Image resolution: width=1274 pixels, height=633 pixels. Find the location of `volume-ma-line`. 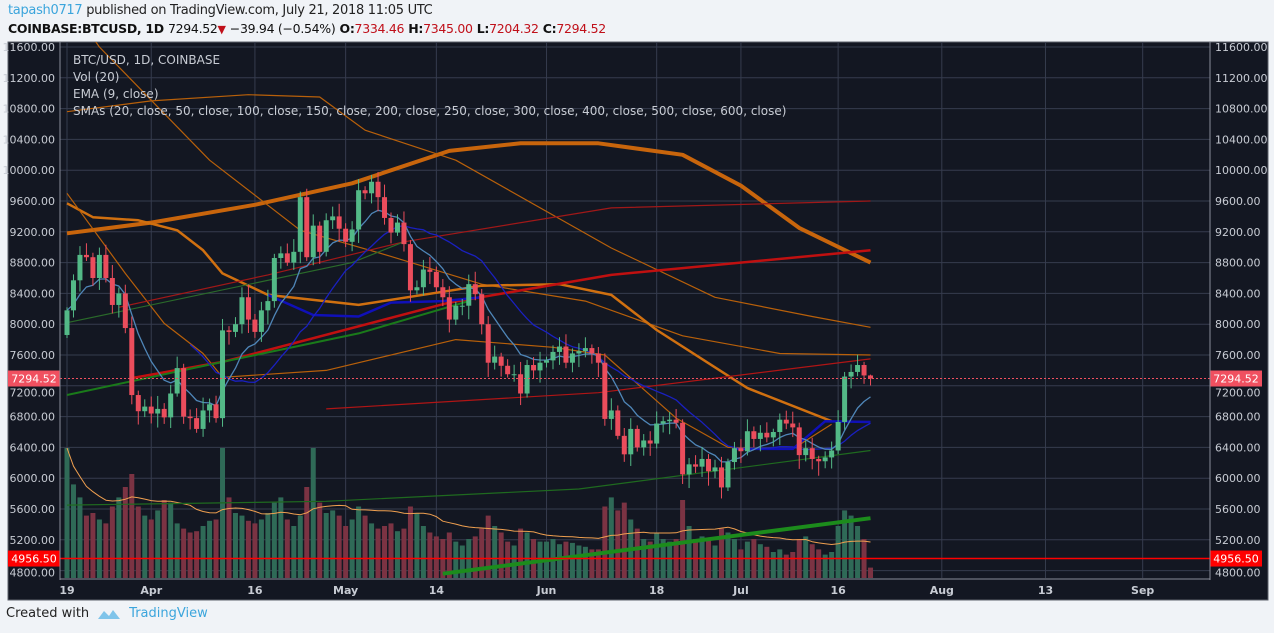

volume-ma-line is located at coordinates (468, 496).